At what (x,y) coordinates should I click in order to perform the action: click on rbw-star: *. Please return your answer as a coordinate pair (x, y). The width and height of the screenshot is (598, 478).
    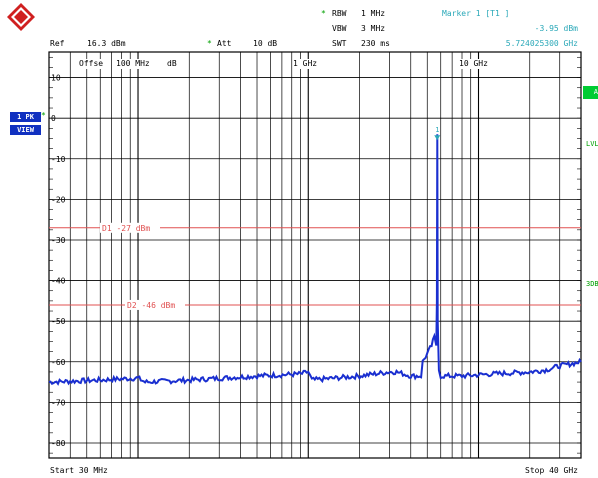
    Looking at the image, I should click on (323, 13).